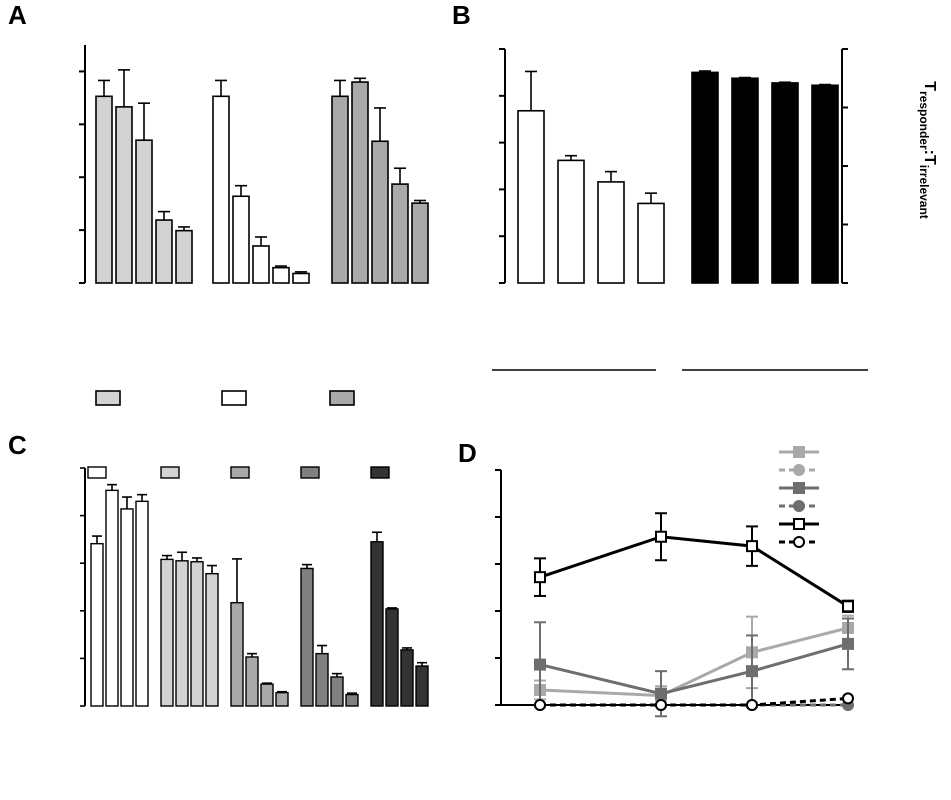  I want to click on y2-label-part: :T, so click(929, 157).